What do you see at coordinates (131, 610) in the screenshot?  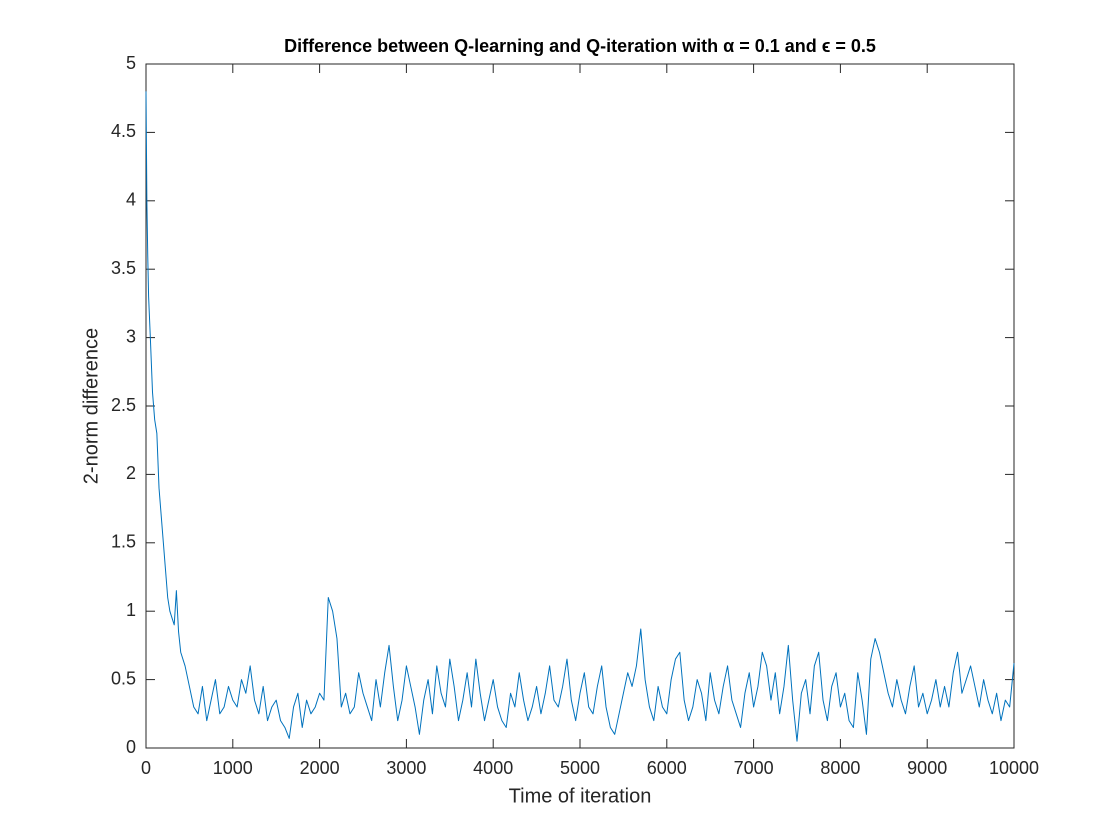 I see `y-tick-label: 1` at bounding box center [131, 610].